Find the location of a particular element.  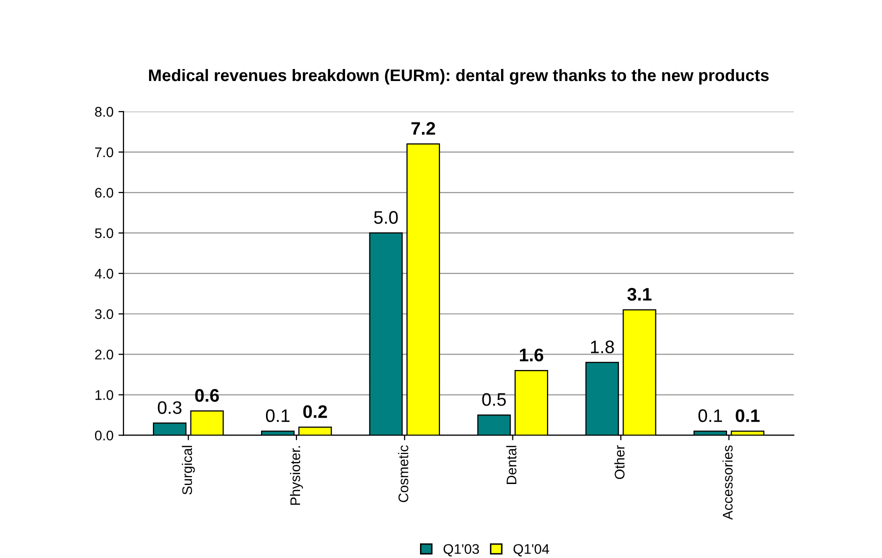

y-tick-label: 5.0 is located at coordinates (104, 233).